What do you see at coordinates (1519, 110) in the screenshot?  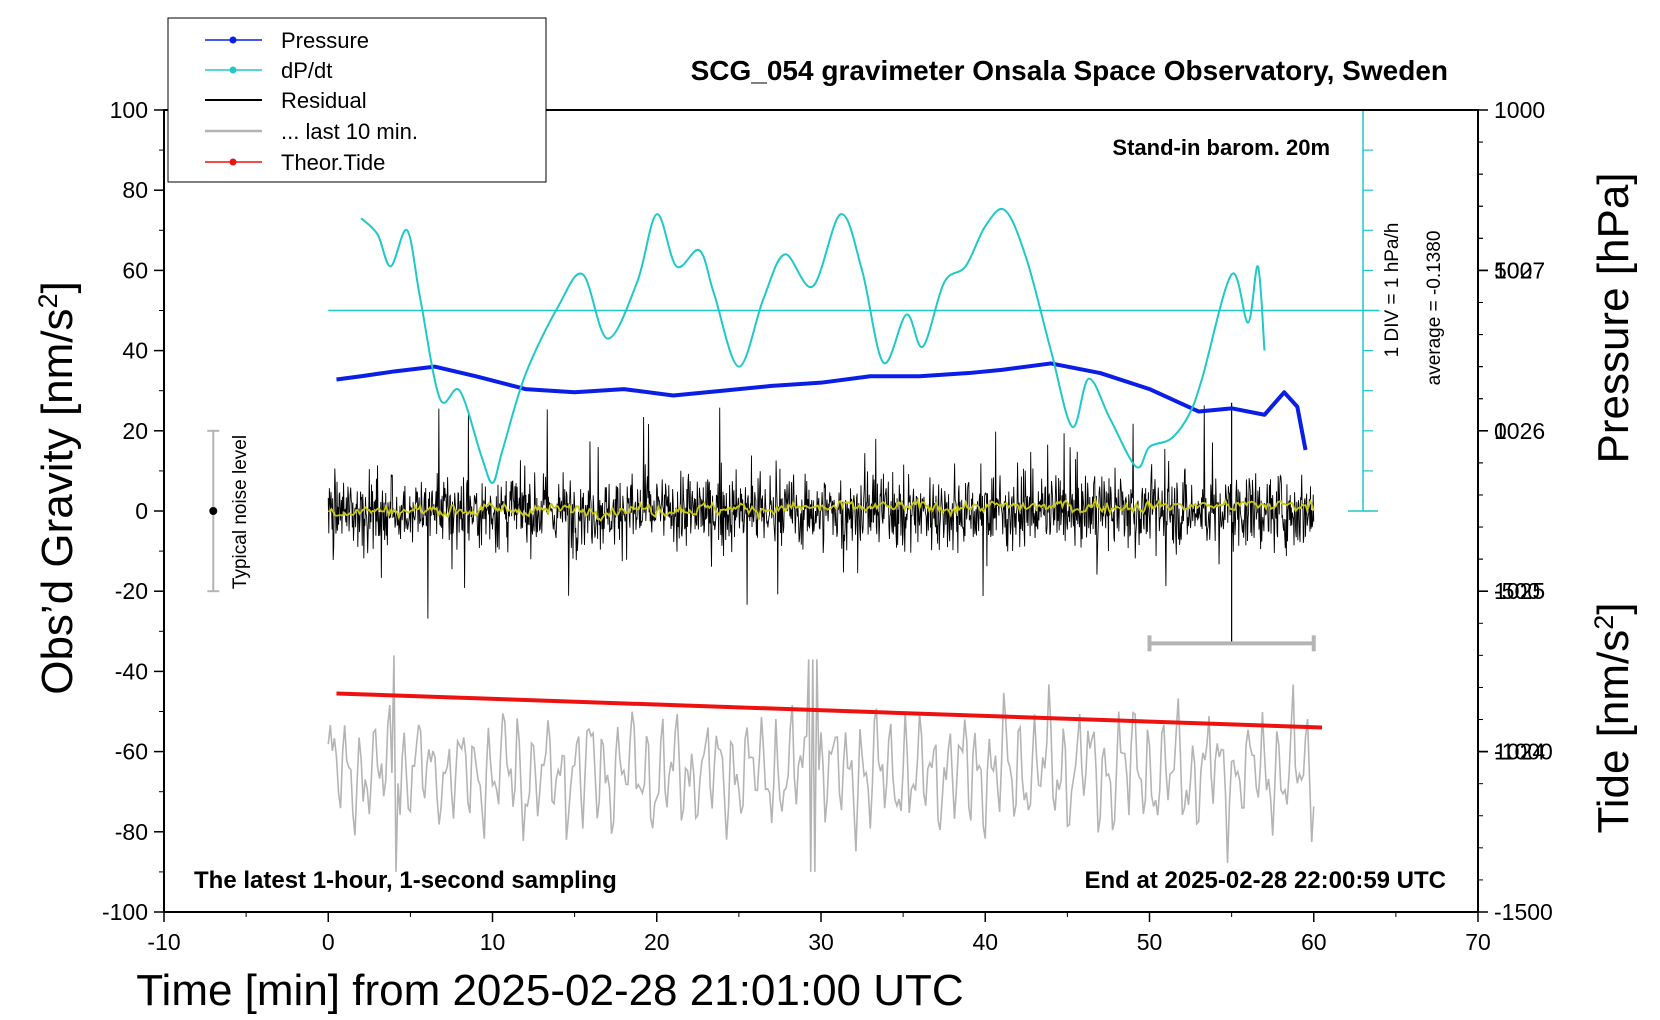 I see `tide-tick-label-1000: 1000` at bounding box center [1519, 110].